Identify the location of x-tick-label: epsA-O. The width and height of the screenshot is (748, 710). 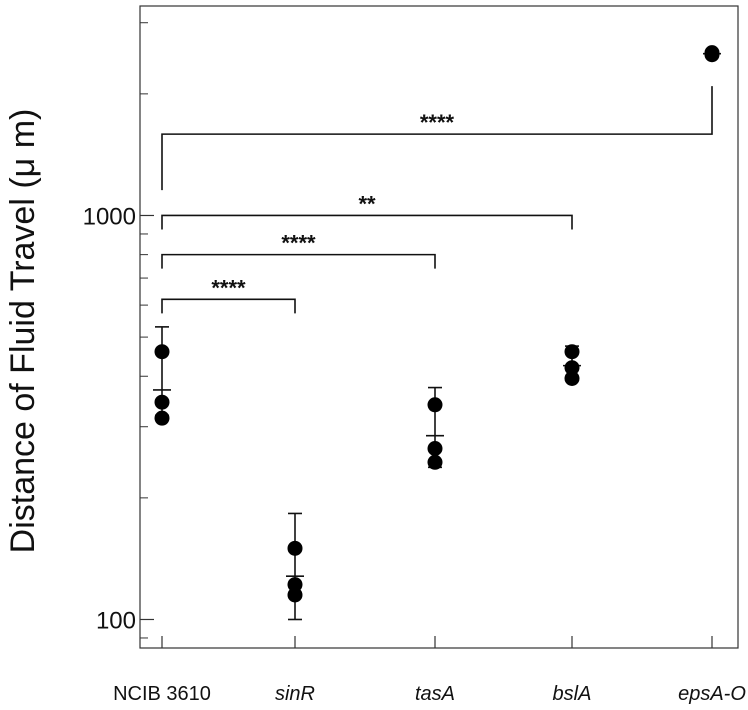
(712, 694).